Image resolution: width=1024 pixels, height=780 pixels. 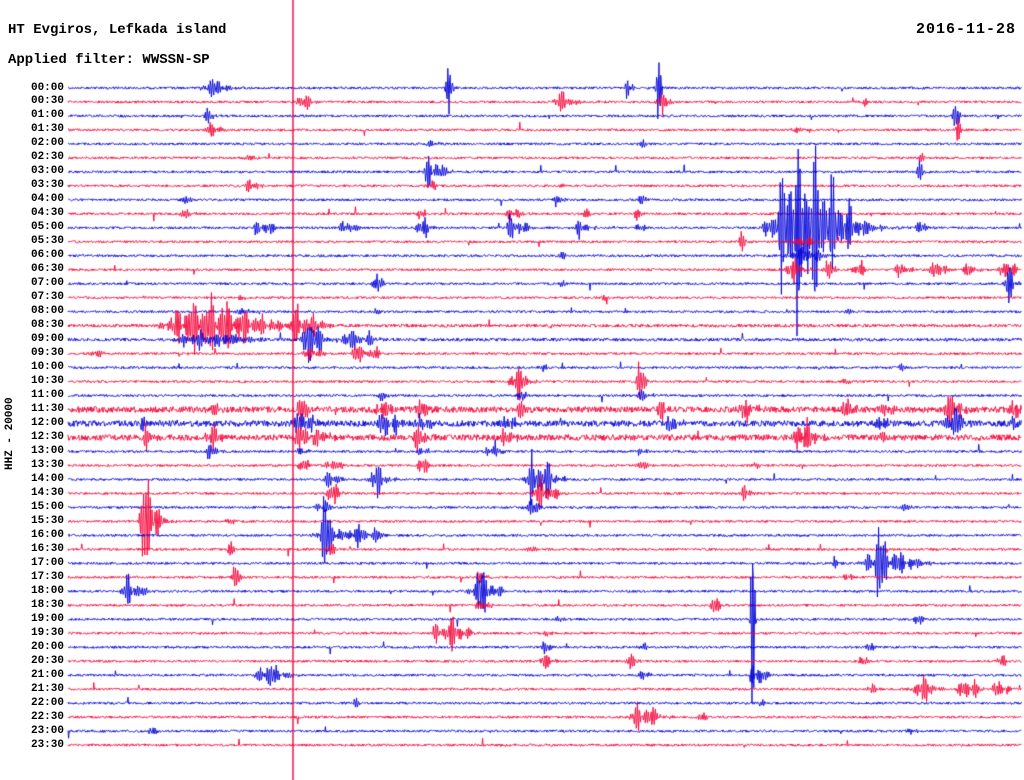 I want to click on time-label: 07:00, so click(x=47, y=283).